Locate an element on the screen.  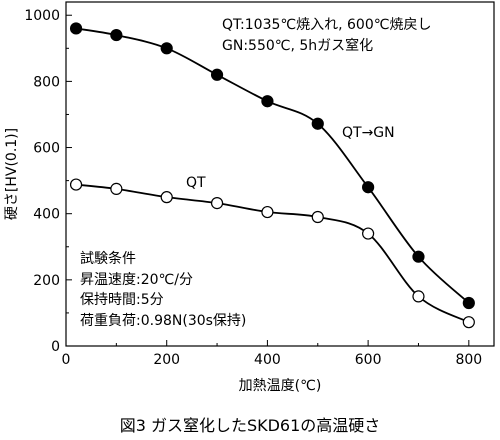
y-tick-label: 0 is located at coordinates (55, 347).